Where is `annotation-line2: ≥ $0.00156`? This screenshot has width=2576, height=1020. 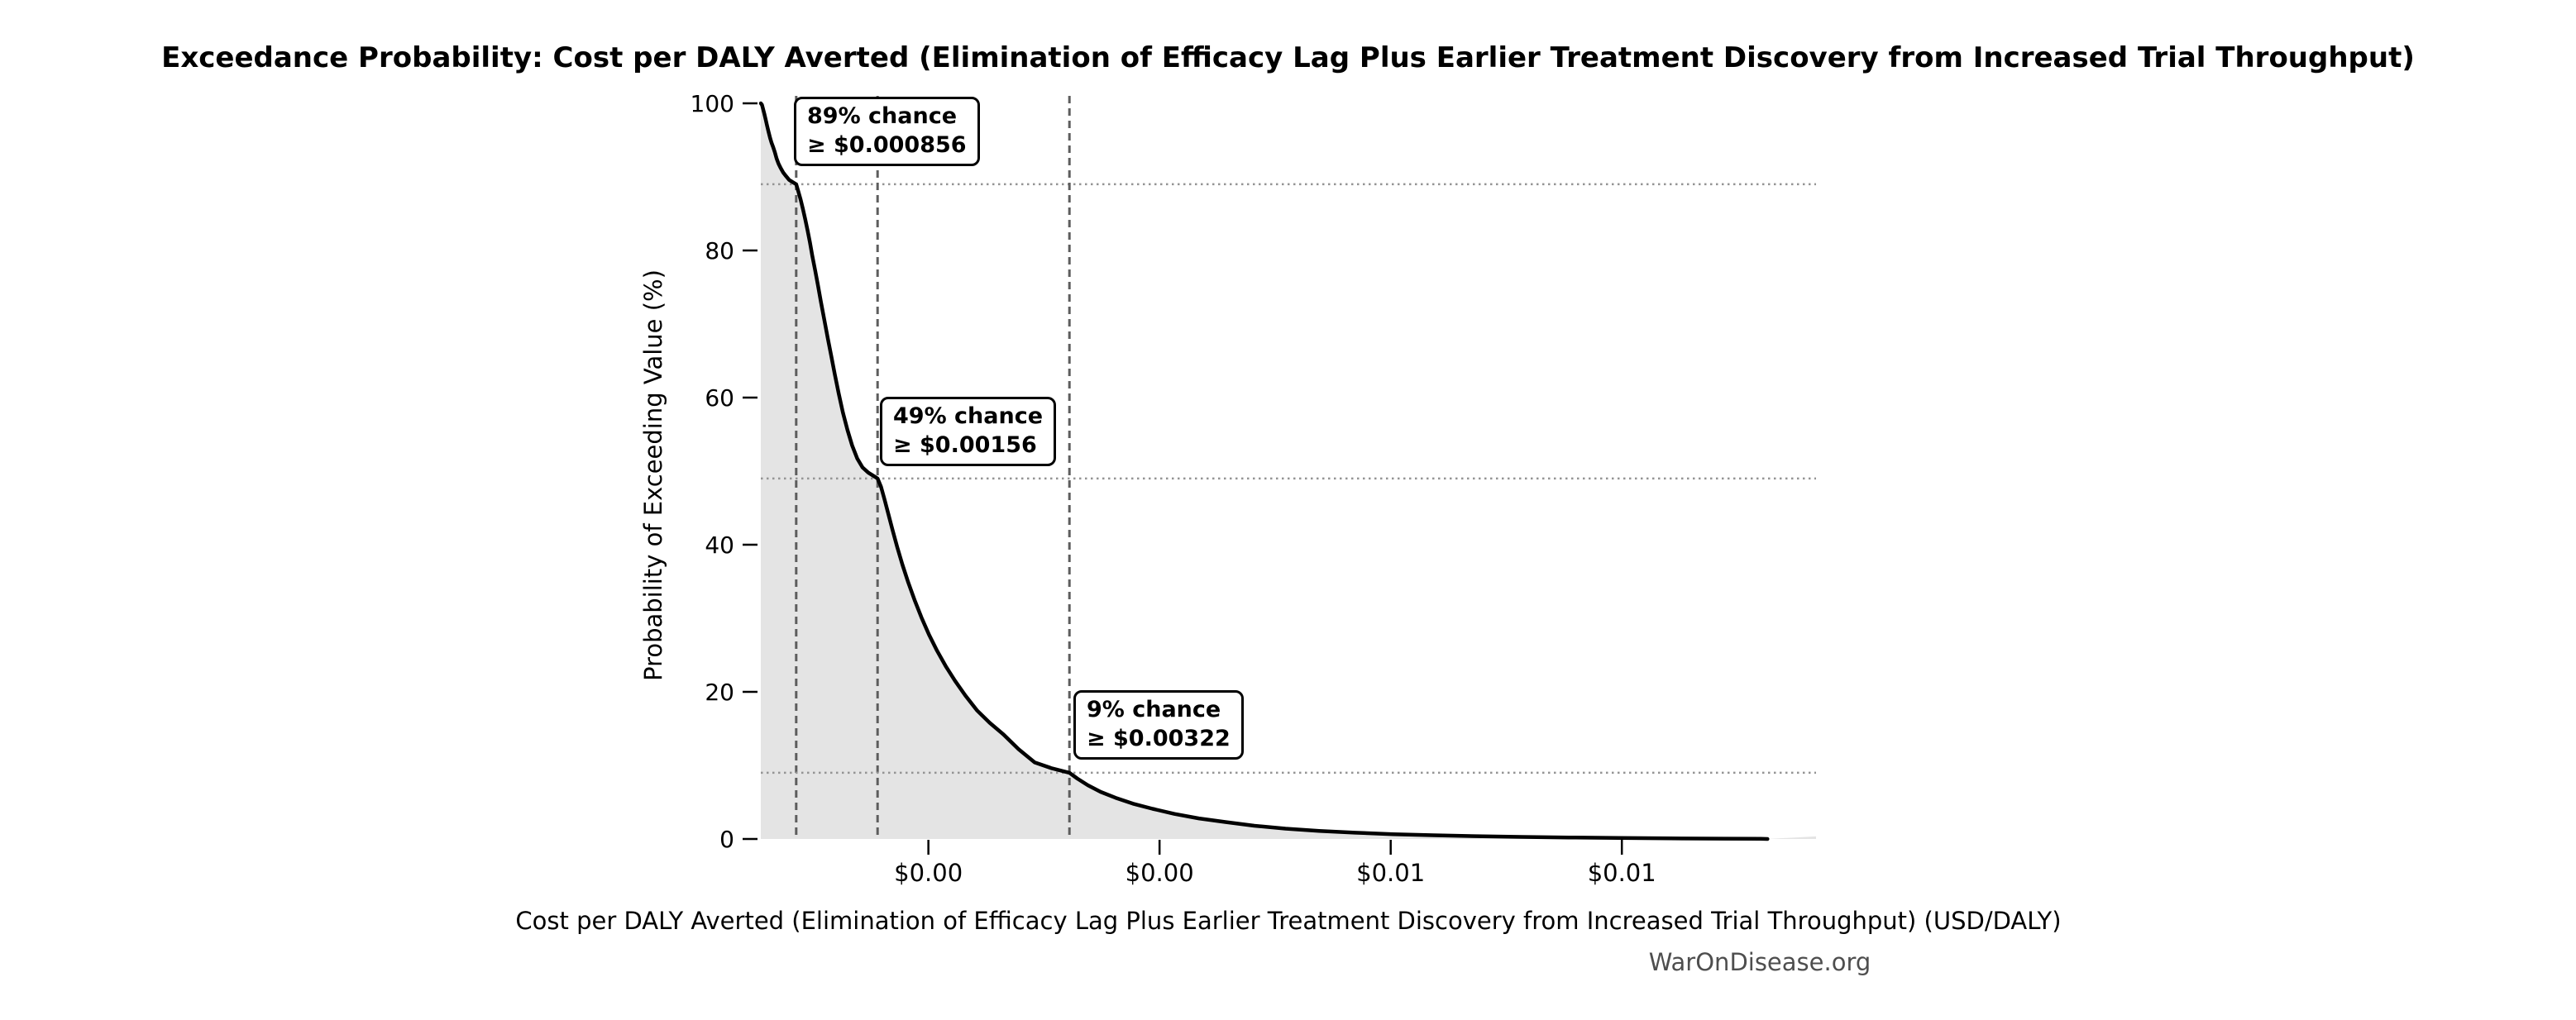 annotation-line2: ≥ $0.00156 is located at coordinates (965, 445).